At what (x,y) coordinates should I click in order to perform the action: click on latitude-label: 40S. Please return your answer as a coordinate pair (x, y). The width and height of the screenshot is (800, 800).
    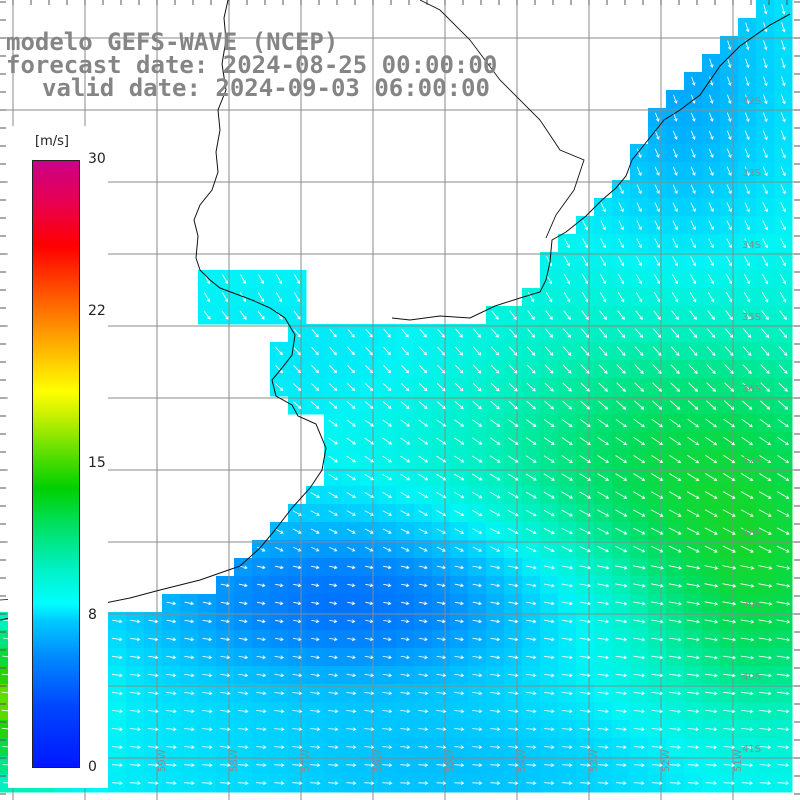
    Looking at the image, I should click on (751, 677).